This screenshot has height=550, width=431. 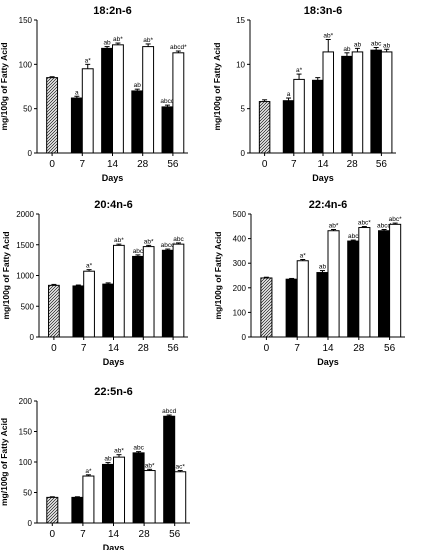 I want to click on significance-label: abc*, so click(x=364, y=223).